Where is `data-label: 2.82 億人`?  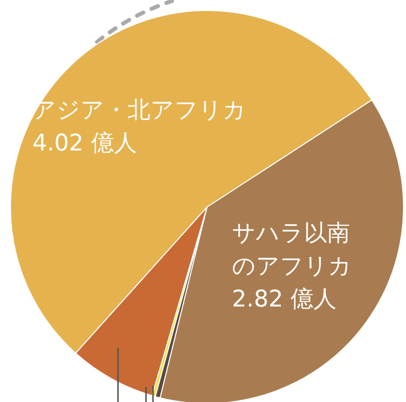 data-label: 2.82 億人 is located at coordinates (284, 299).